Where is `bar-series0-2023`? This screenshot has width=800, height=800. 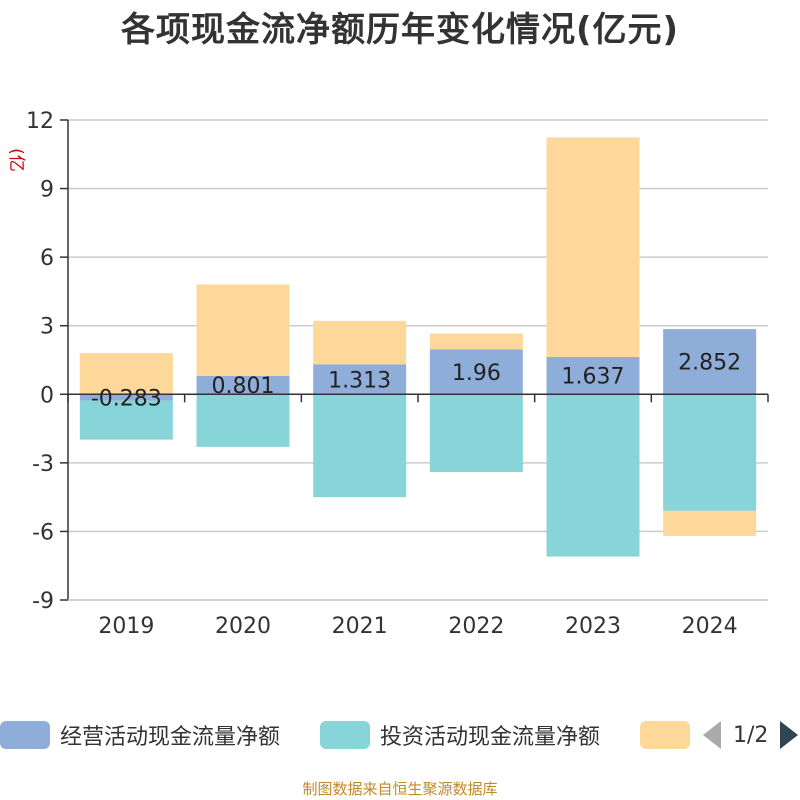
bar-series0-2023 is located at coordinates (593, 375).